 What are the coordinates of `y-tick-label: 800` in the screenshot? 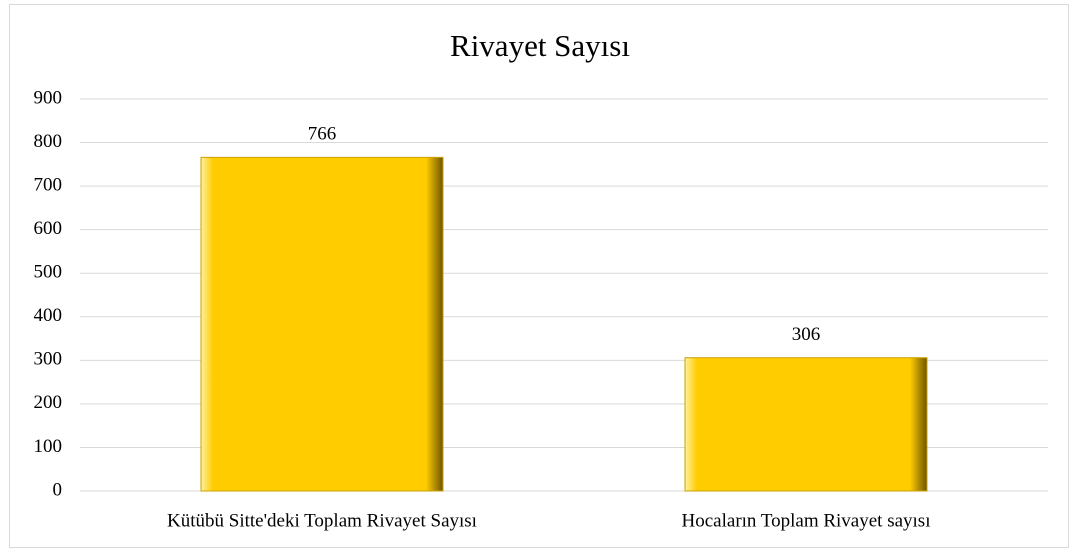 It's located at (48, 141).